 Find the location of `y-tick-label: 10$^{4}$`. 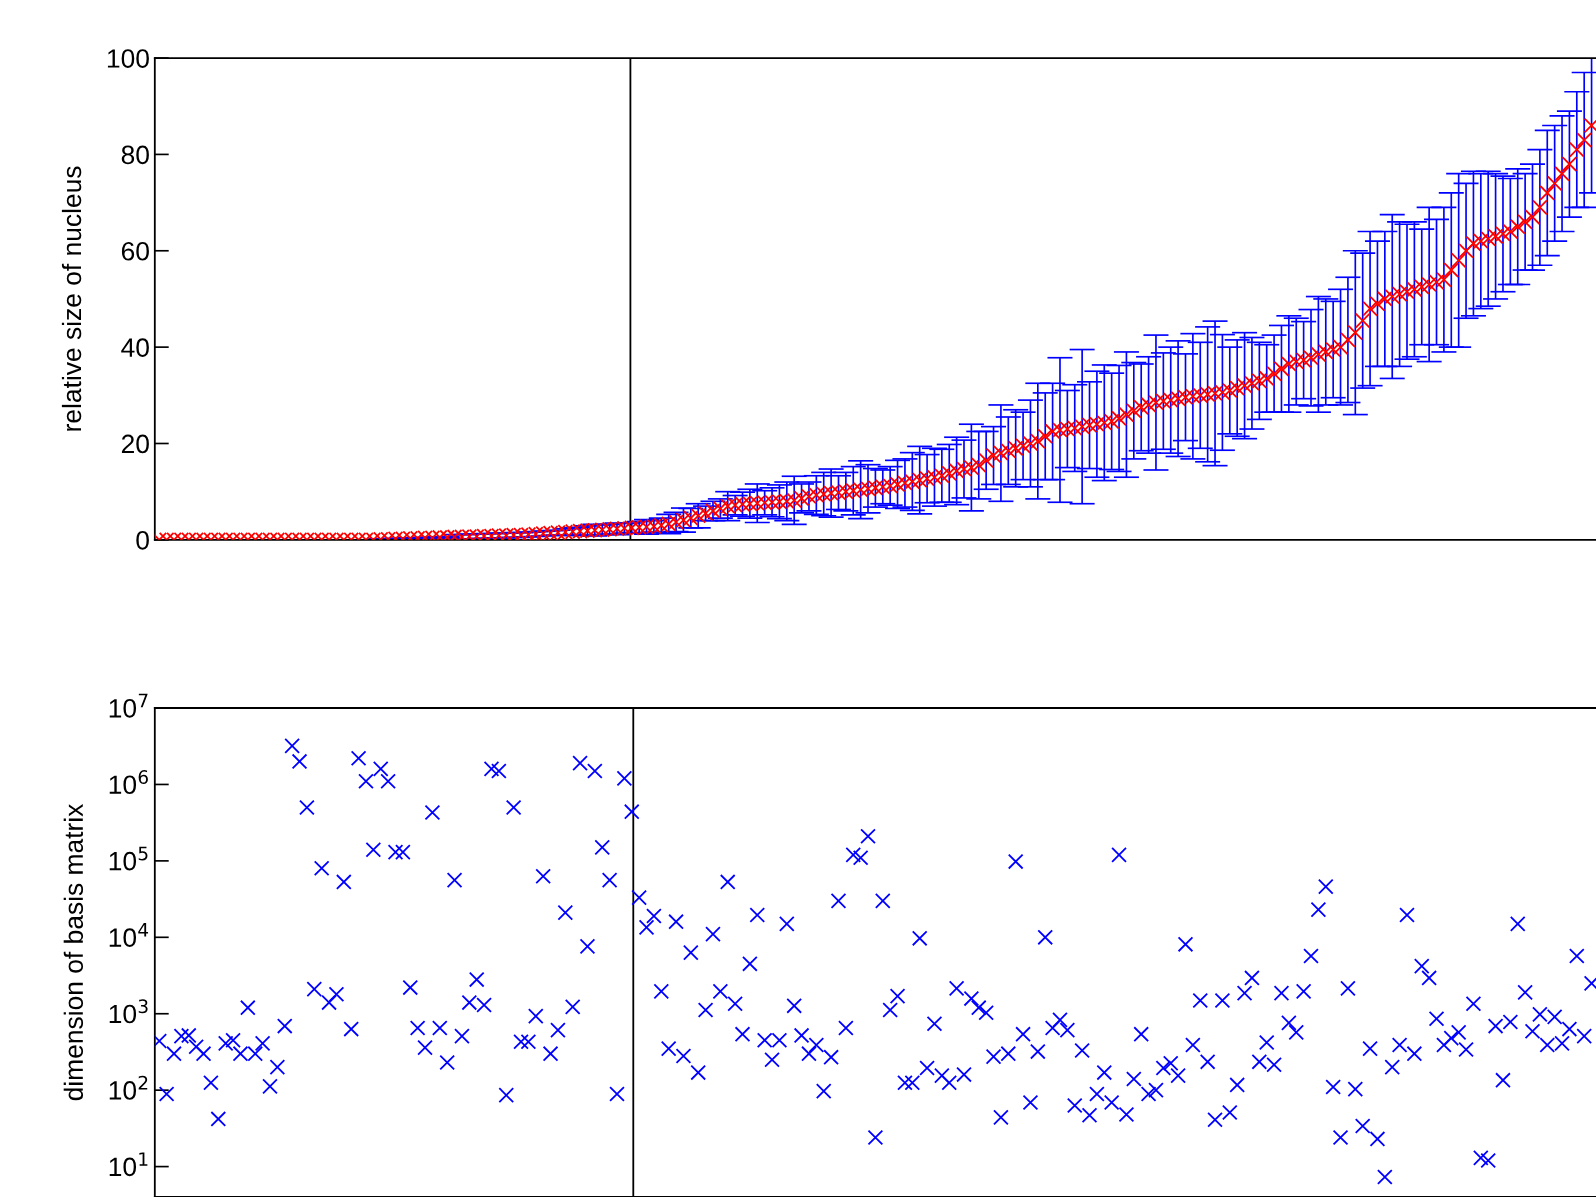

y-tick-label: 10$^{4}$ is located at coordinates (129, 935).